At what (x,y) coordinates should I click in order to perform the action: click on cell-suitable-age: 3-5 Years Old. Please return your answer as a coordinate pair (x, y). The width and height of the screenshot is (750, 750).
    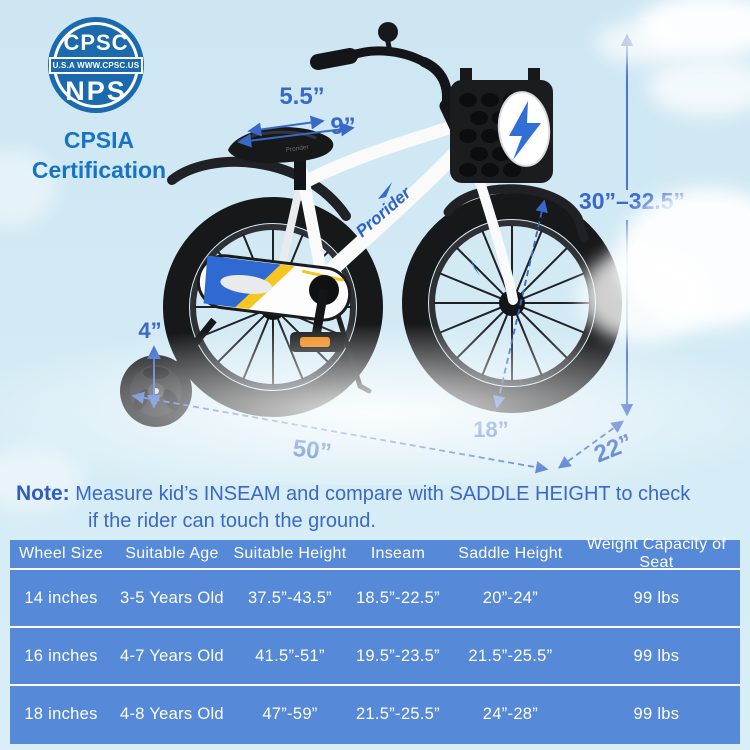
    Looking at the image, I should click on (172, 597).